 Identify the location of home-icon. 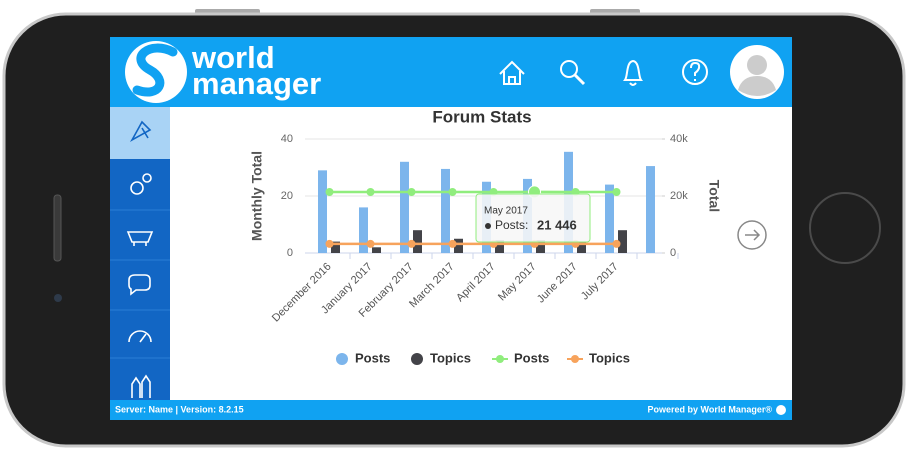
(512, 72).